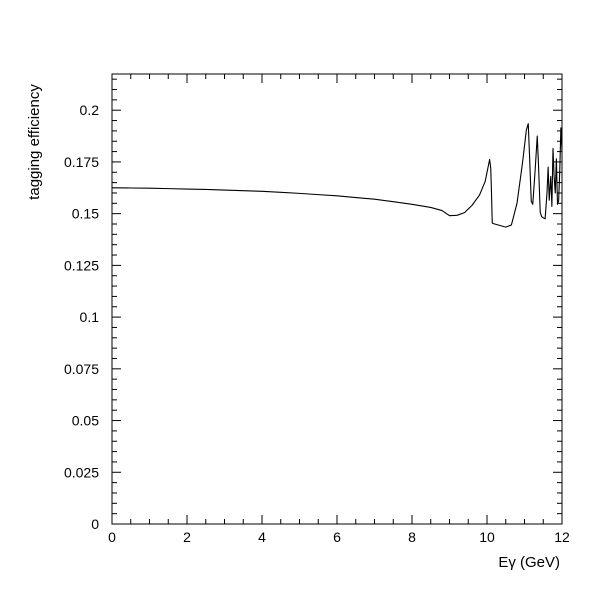  Describe the element at coordinates (90, 110) in the screenshot. I see `y-tick-label: 0.2` at that location.